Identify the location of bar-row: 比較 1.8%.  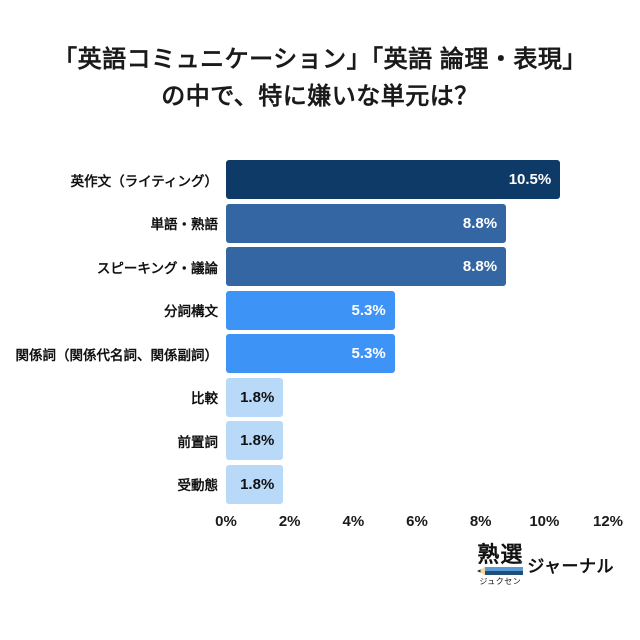
(304, 398).